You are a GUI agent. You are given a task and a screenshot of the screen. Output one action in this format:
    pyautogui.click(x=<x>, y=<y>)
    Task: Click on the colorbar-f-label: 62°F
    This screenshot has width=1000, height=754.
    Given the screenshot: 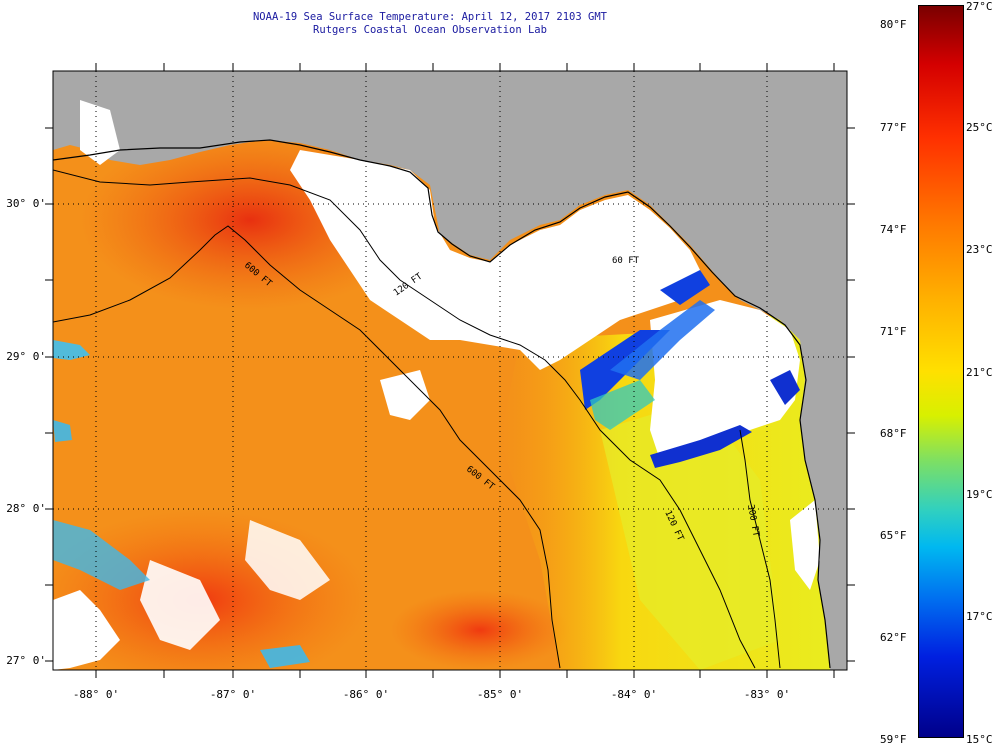 What is the action you would take?
    pyautogui.click(x=893, y=637)
    